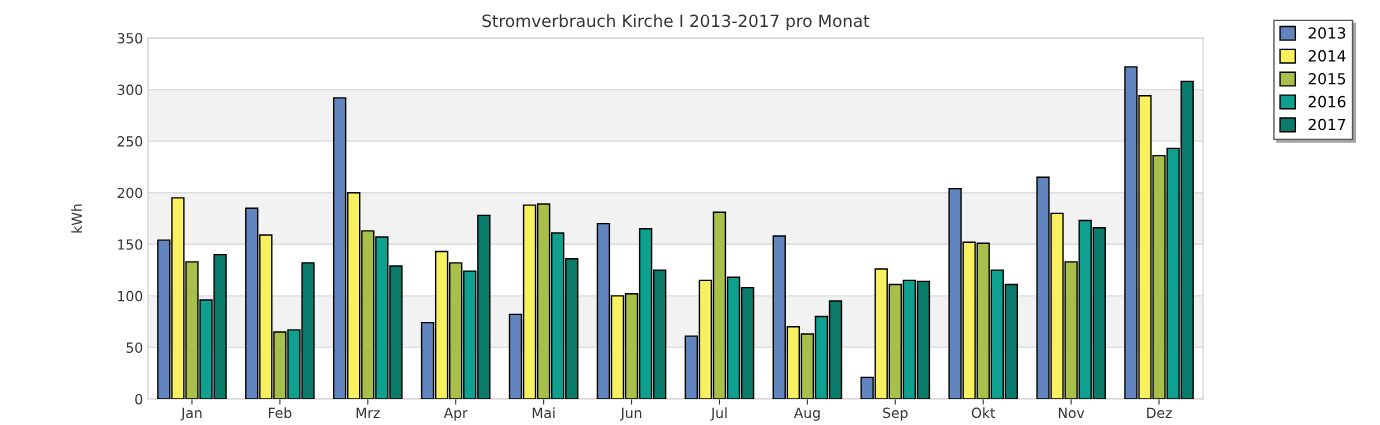 Image resolution: width=1380 pixels, height=425 pixels. I want to click on x-tick-label: Feb, so click(280, 413).